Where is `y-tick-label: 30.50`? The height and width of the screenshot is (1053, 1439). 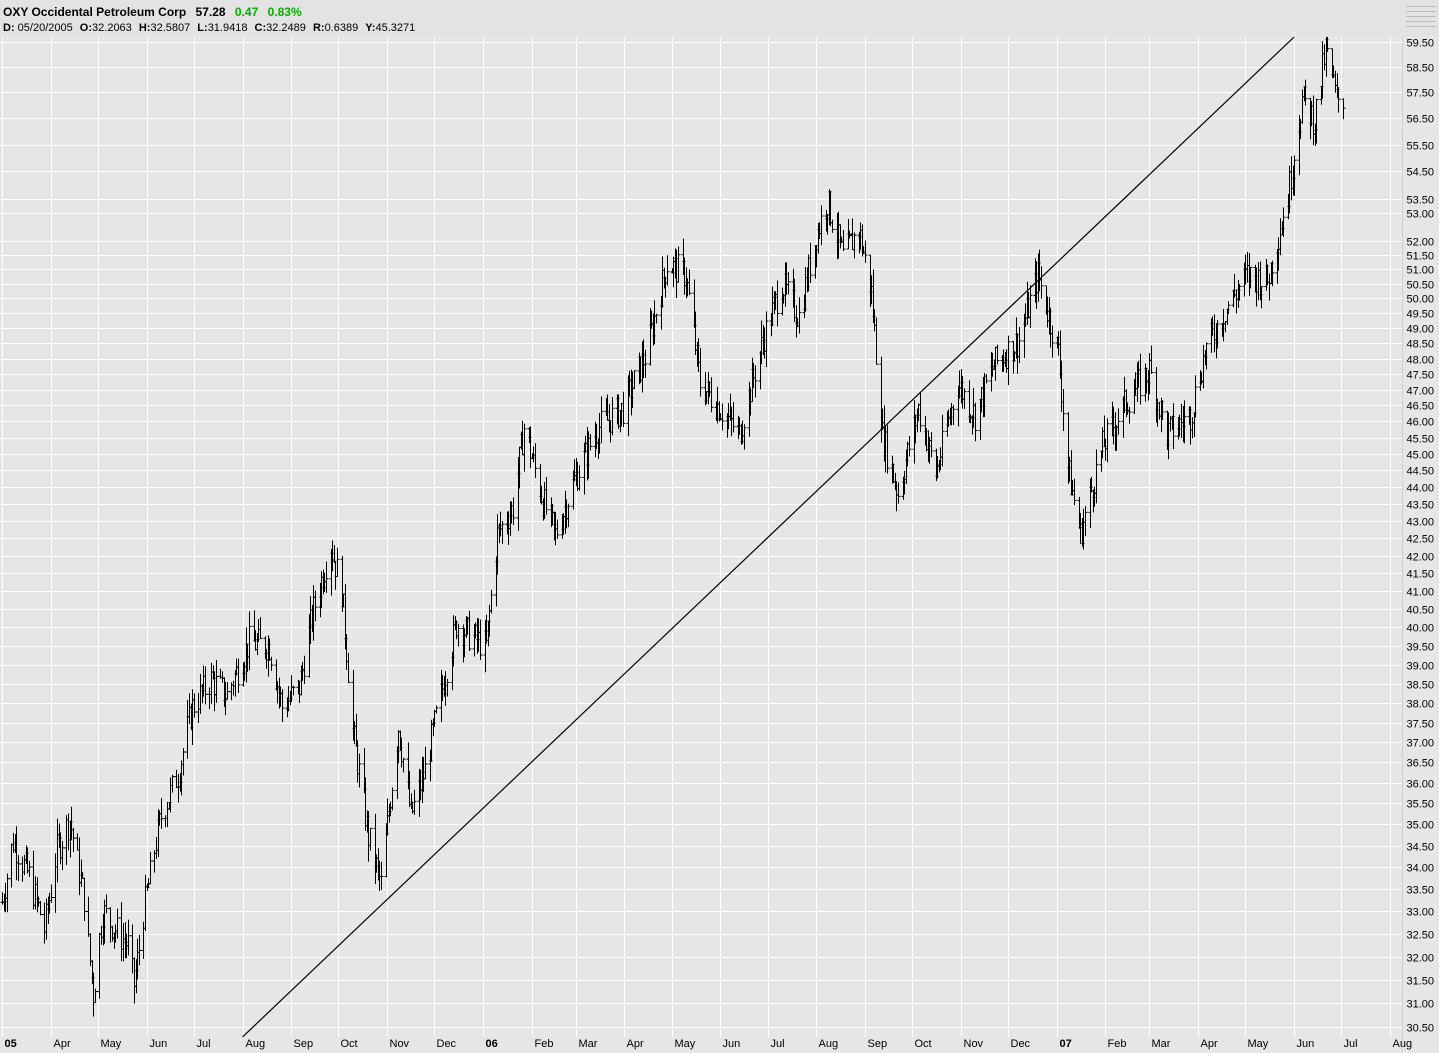 y-tick-label: 30.50 is located at coordinates (1420, 1029).